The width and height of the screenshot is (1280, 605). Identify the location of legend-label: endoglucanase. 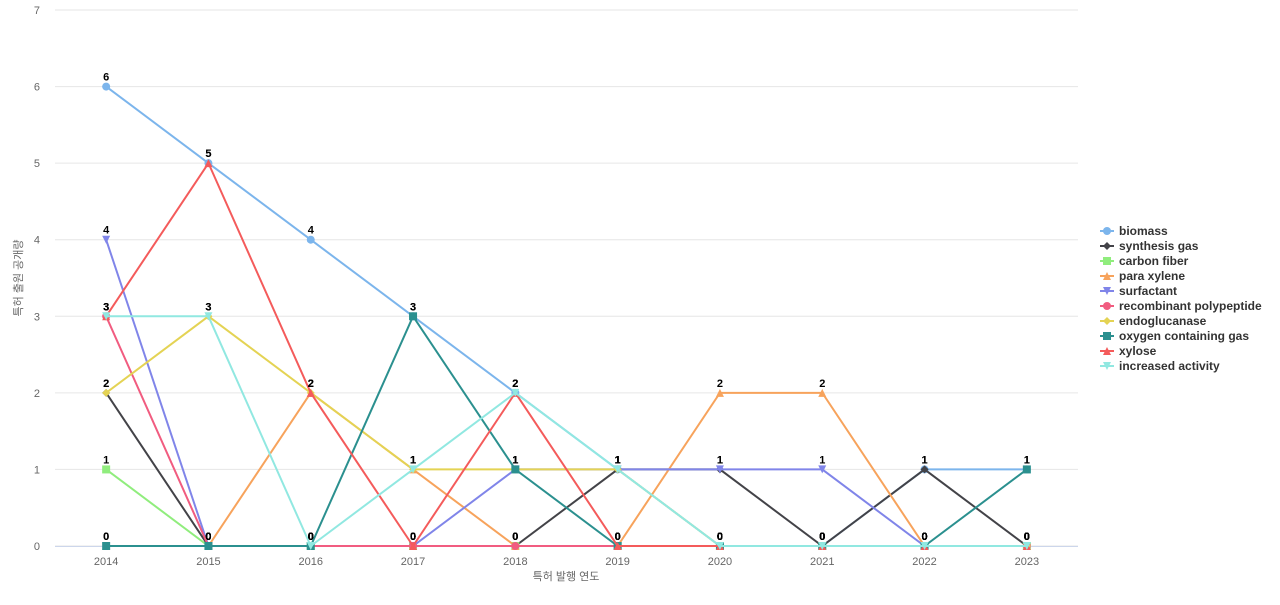
(1163, 321).